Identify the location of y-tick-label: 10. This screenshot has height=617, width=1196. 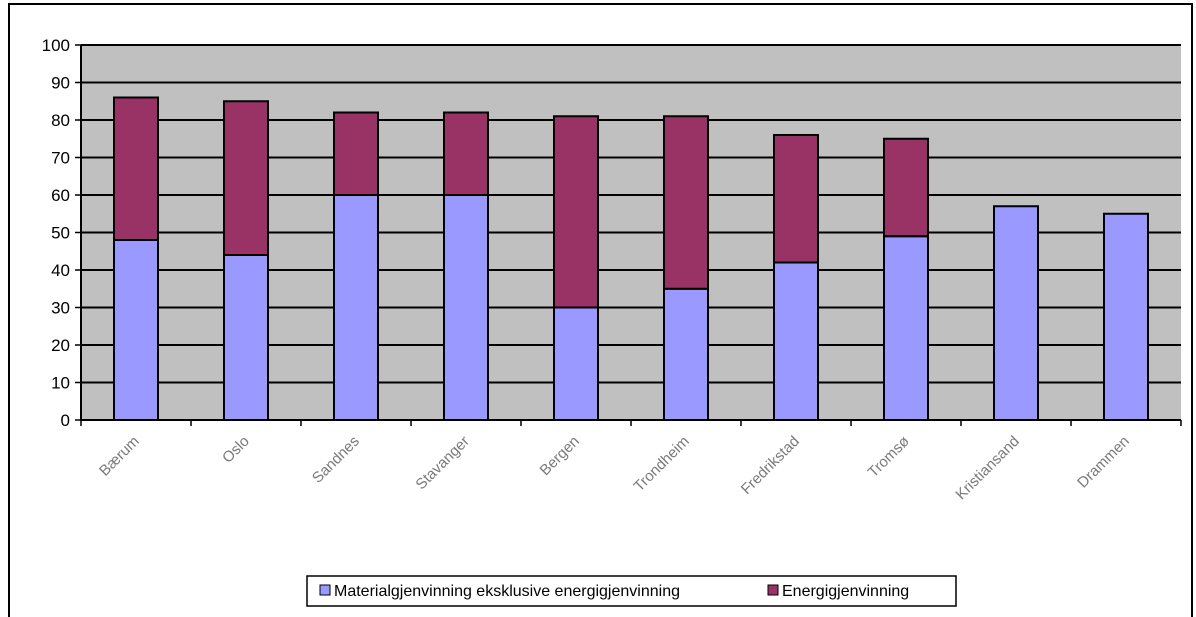
(60, 383).